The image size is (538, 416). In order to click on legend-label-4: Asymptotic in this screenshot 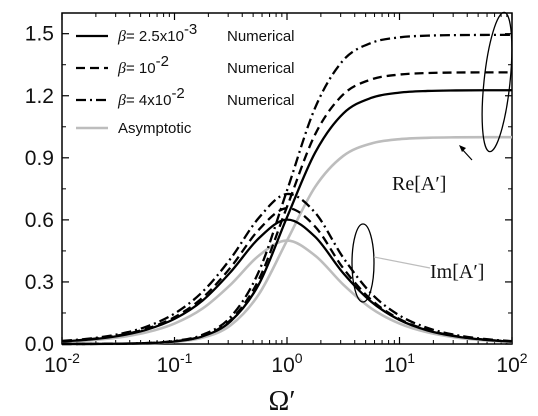, I will do `click(155, 128)`.